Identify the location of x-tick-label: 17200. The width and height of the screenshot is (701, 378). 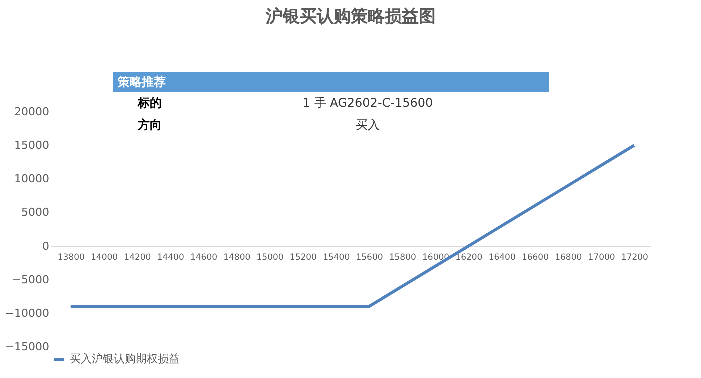
(634, 257).